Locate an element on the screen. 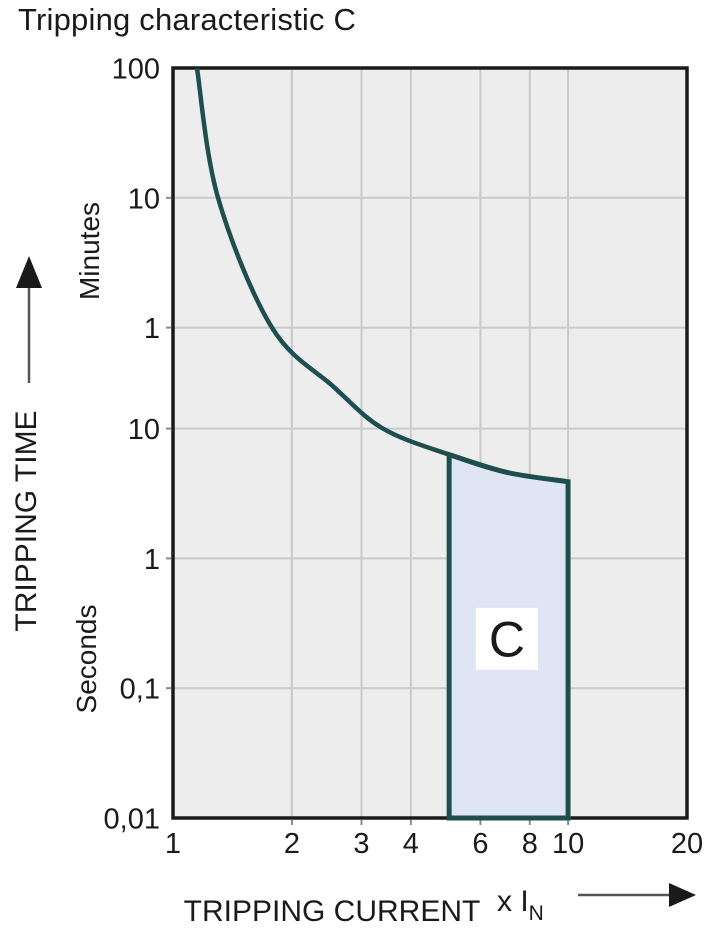  trip-zone-label: C is located at coordinates (507, 639).